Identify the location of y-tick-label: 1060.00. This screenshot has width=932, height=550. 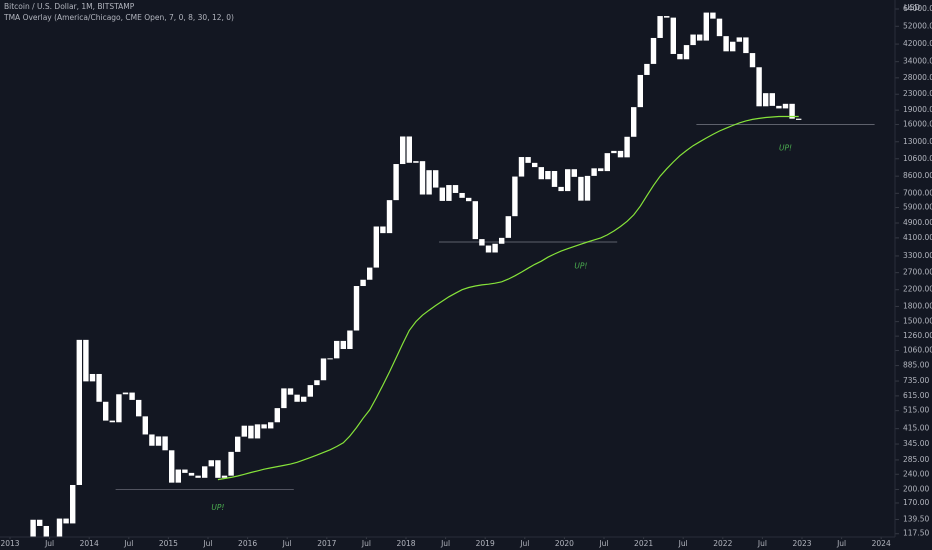
(917, 350).